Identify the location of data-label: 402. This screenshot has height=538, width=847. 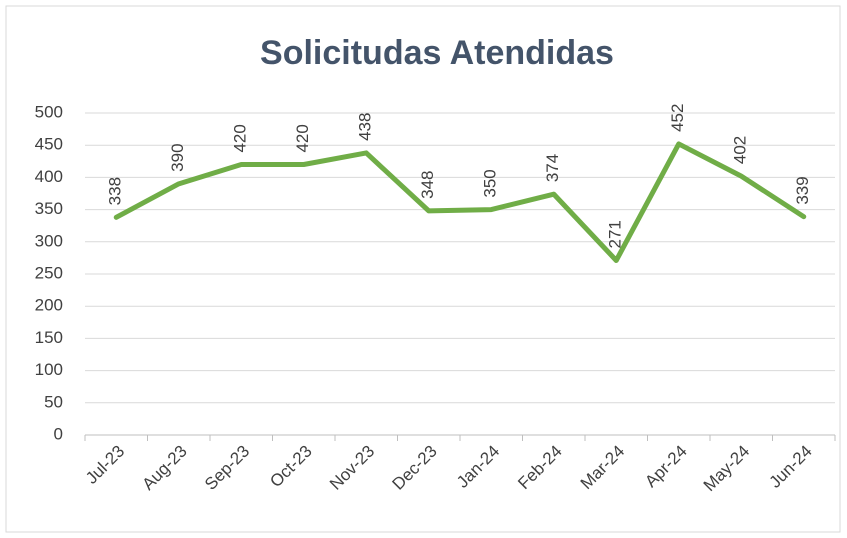
(740, 150).